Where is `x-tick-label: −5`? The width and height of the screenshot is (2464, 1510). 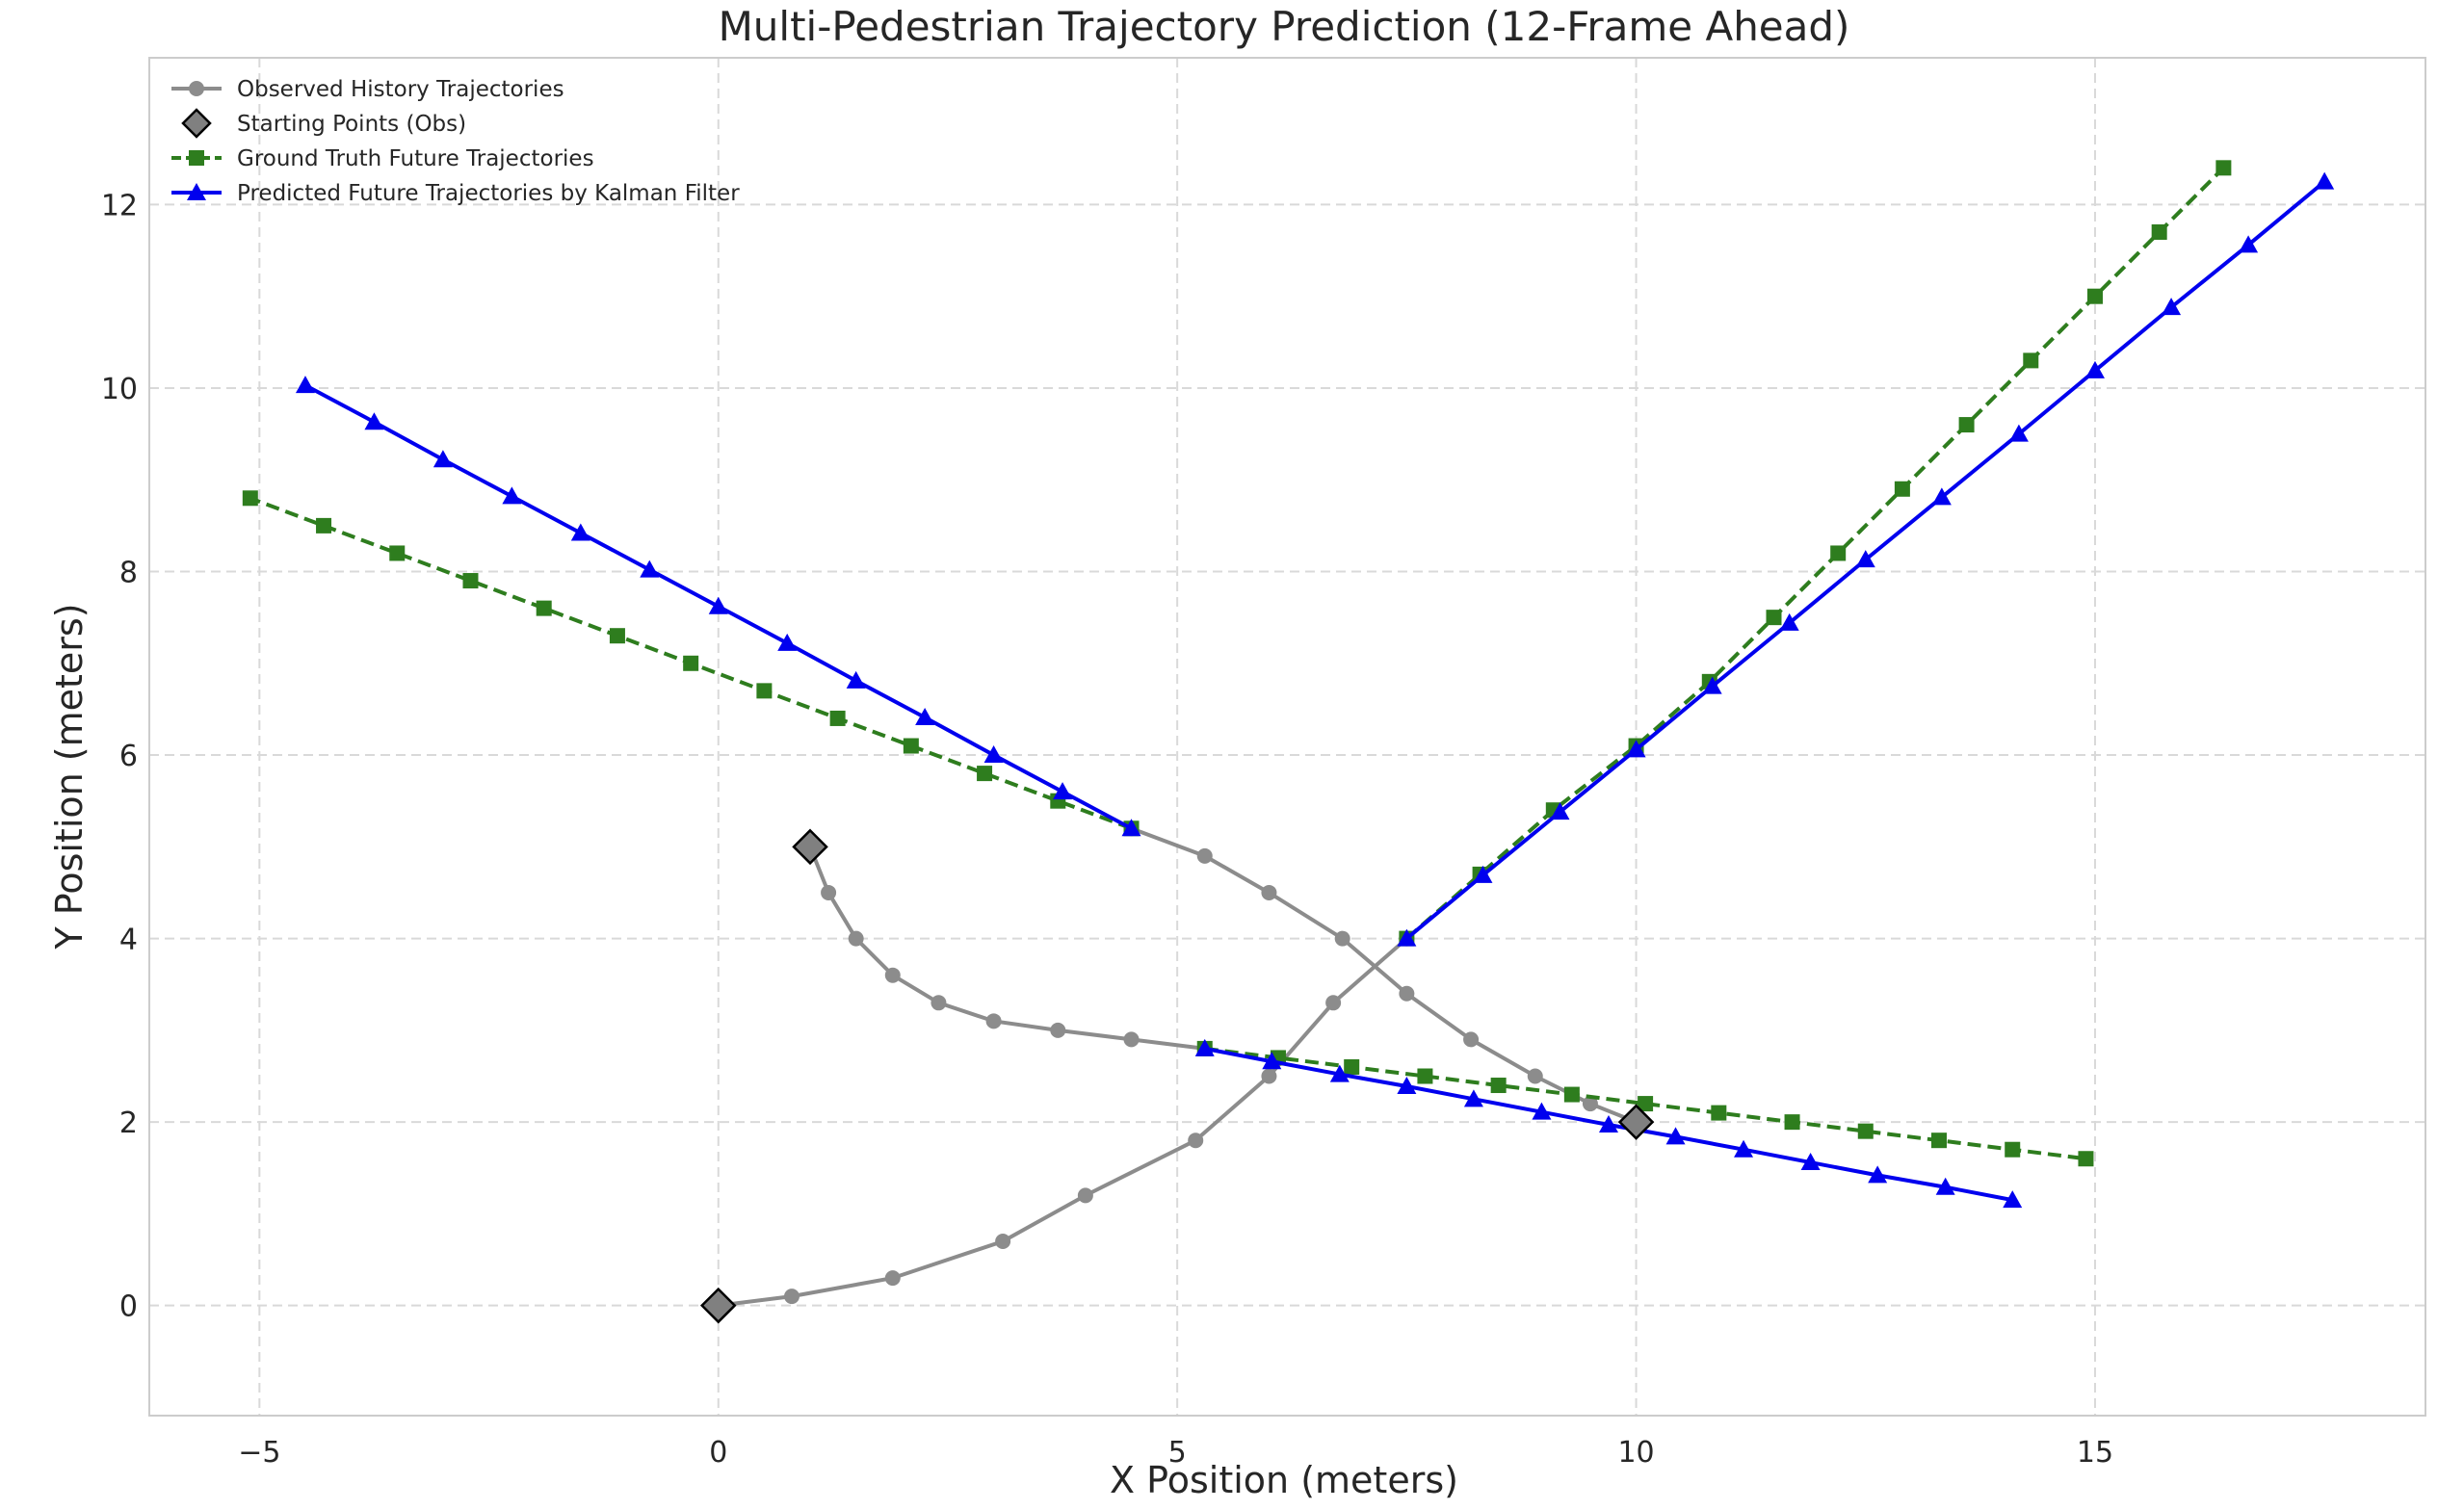
x-tick-label: −5 is located at coordinates (259, 1453).